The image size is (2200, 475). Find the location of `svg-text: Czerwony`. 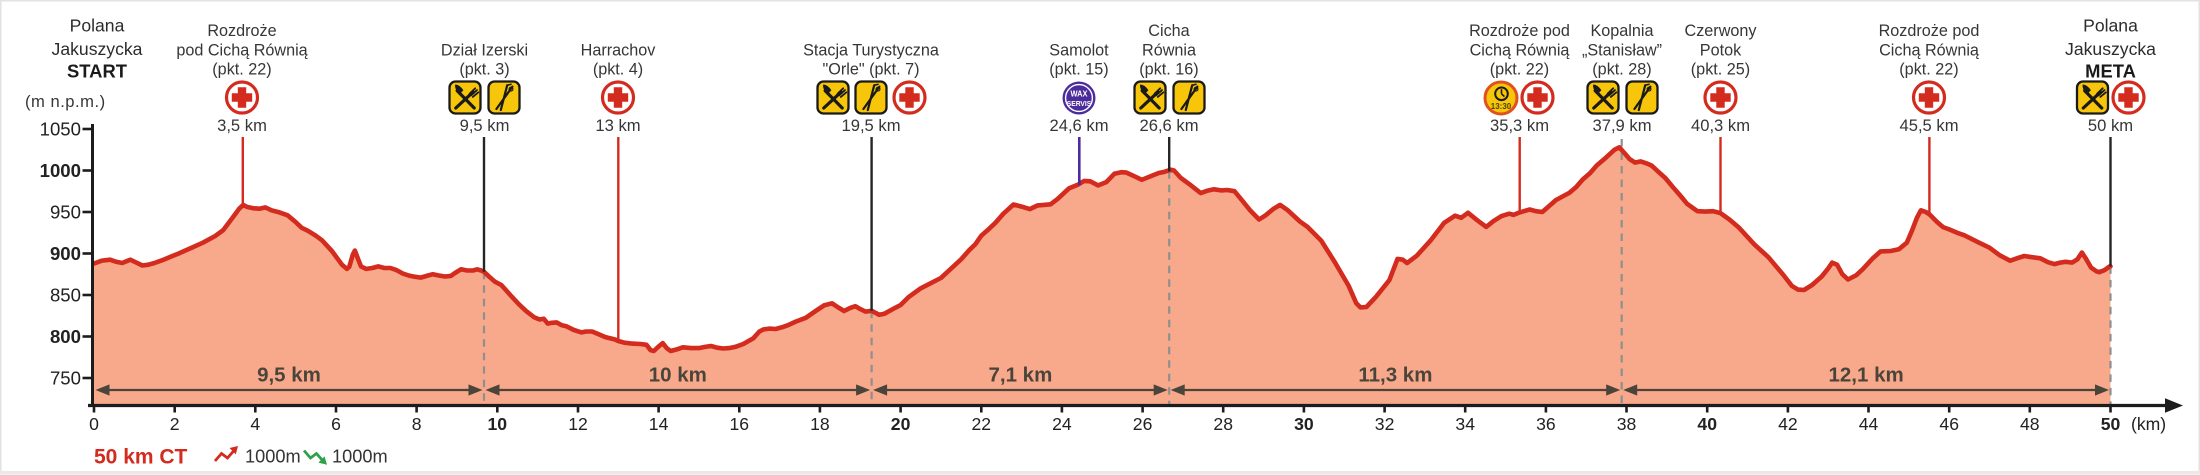

svg-text: Czerwony is located at coordinates (1721, 31).